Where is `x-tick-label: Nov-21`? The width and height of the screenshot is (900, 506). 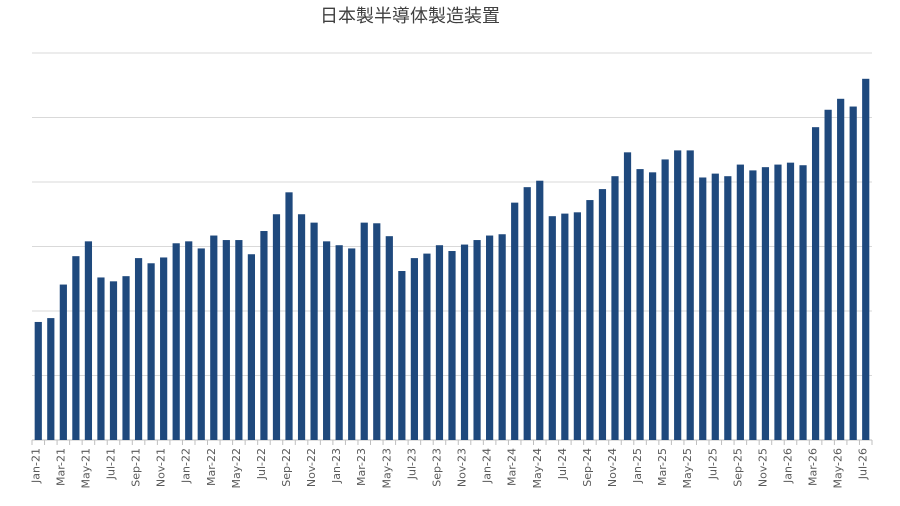
x-tick-label: Nov-21 is located at coordinates (161, 467).